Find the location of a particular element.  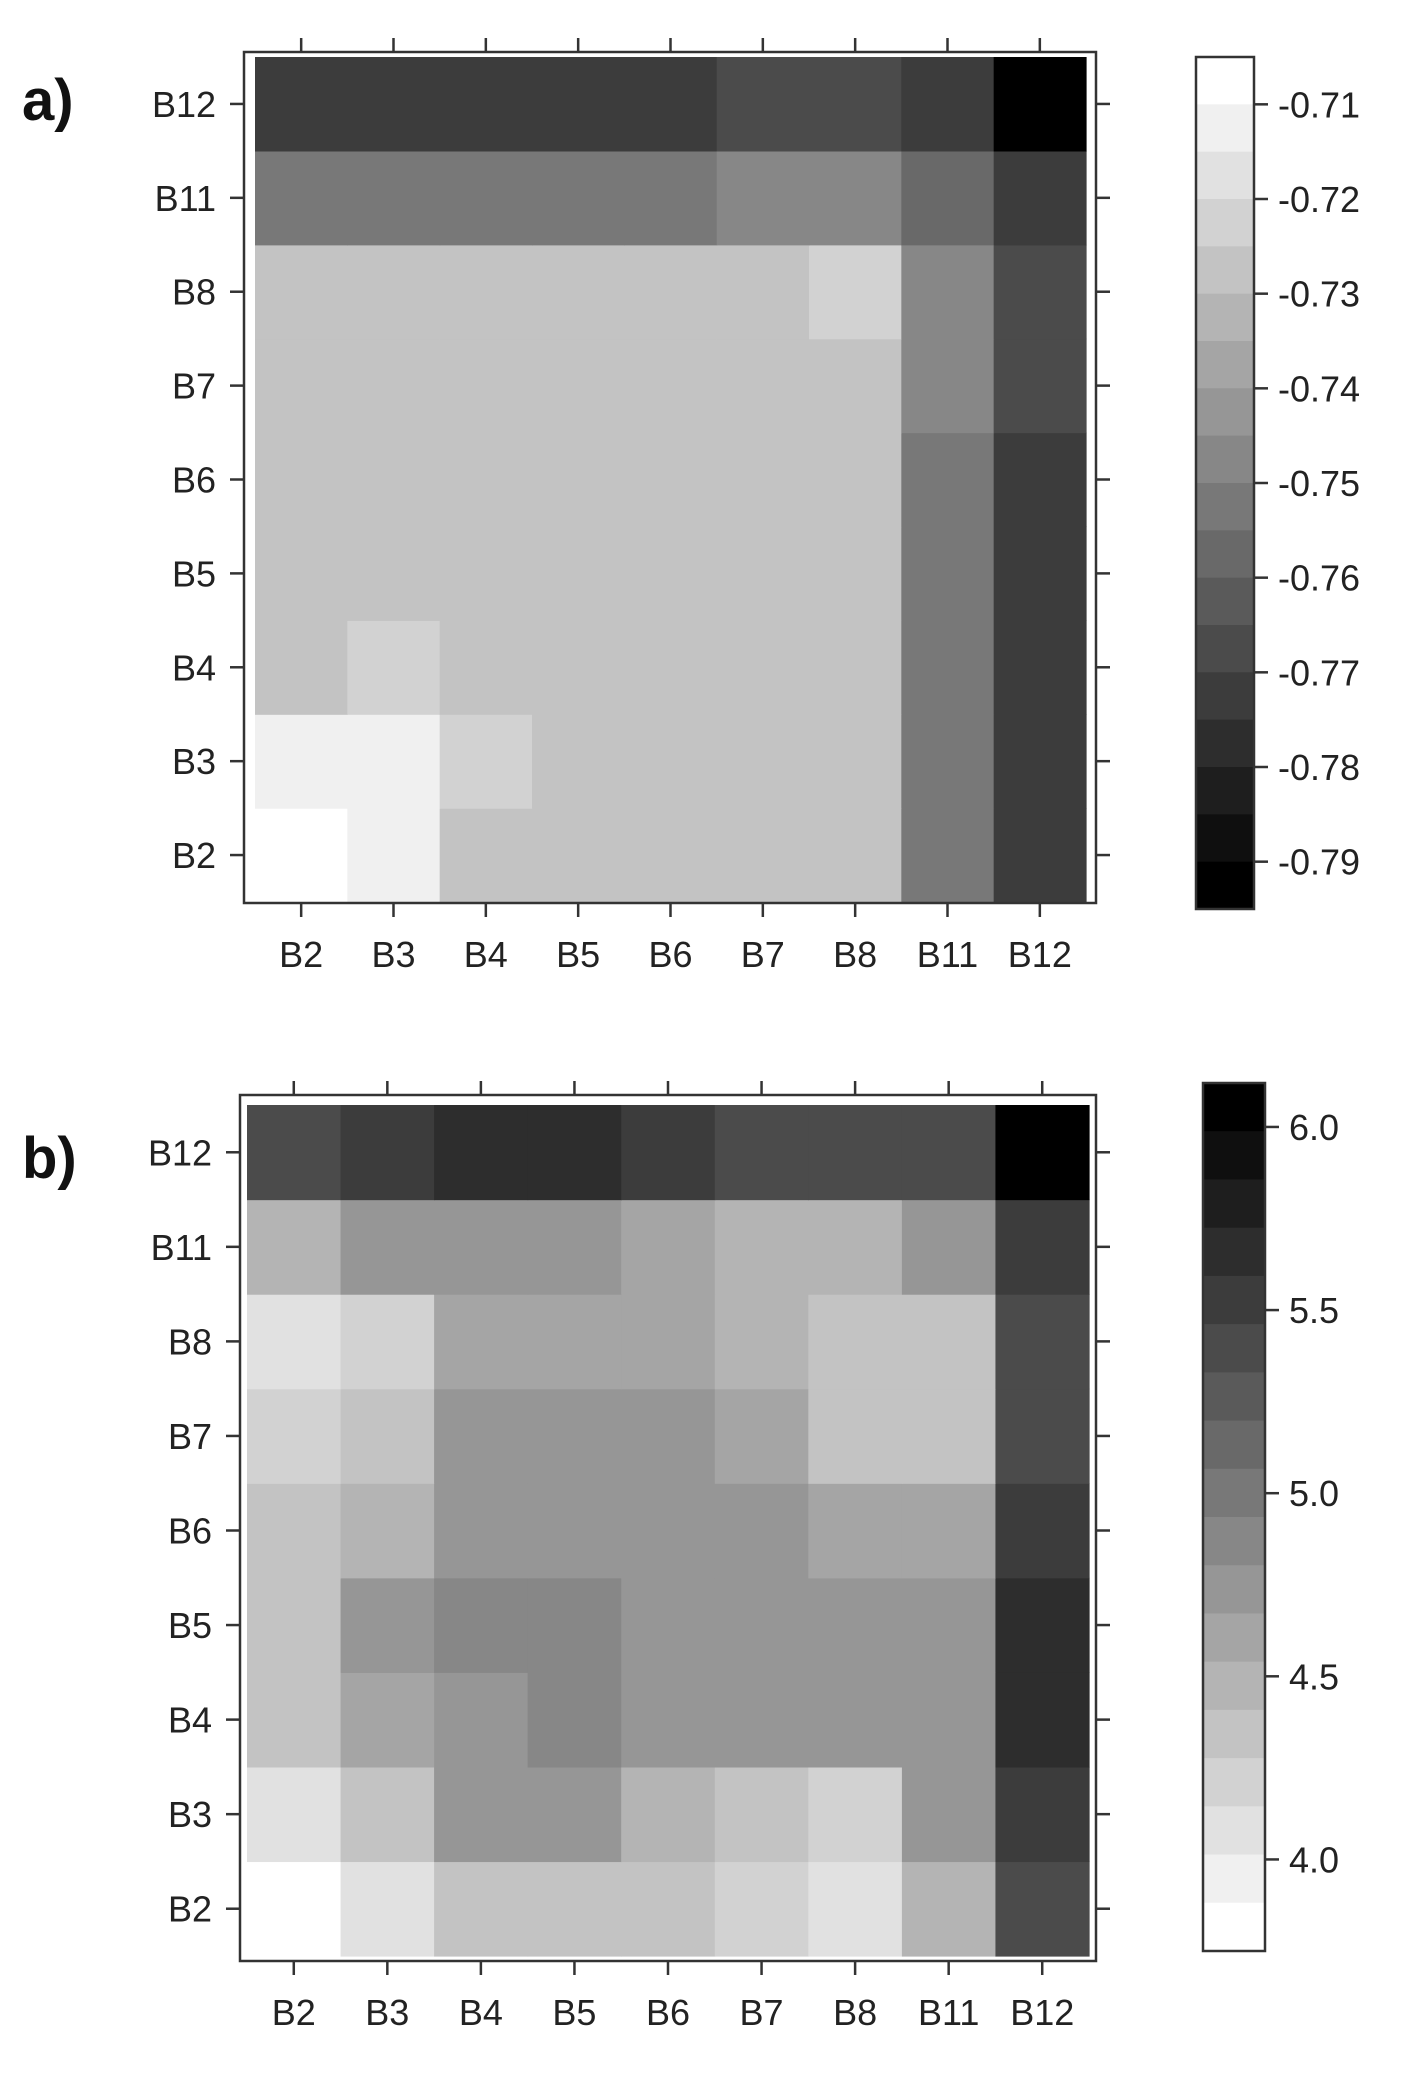

x-tick-label: B12 is located at coordinates (1040, 954).